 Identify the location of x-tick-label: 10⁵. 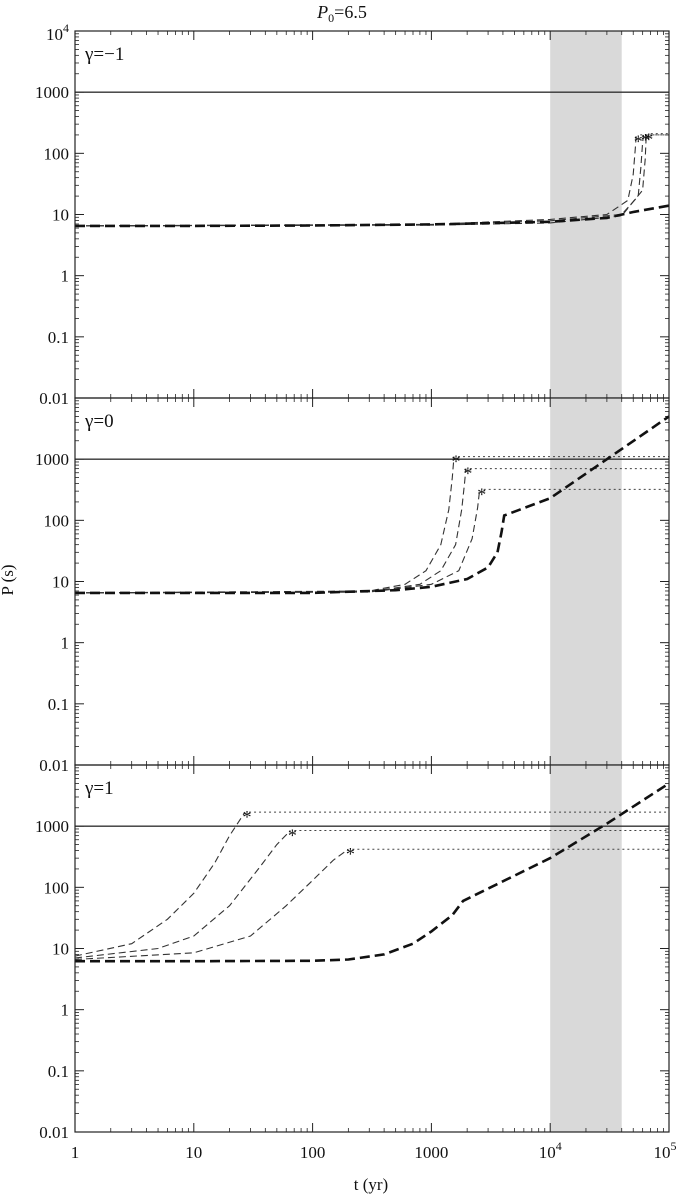
(665, 1150).